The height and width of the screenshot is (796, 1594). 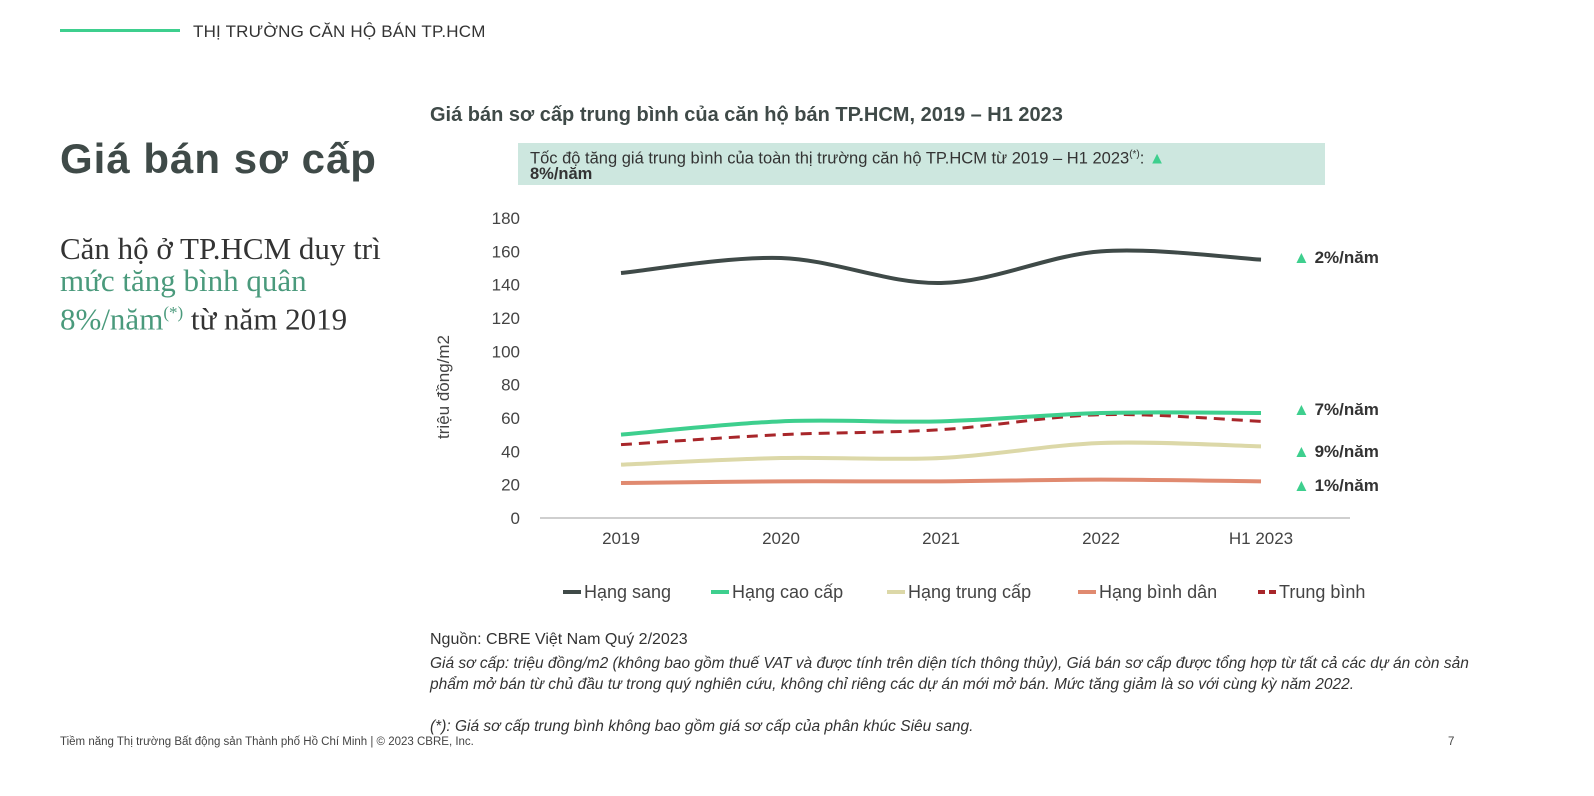 I want to click on y-tick-label: 0, so click(x=515, y=518).